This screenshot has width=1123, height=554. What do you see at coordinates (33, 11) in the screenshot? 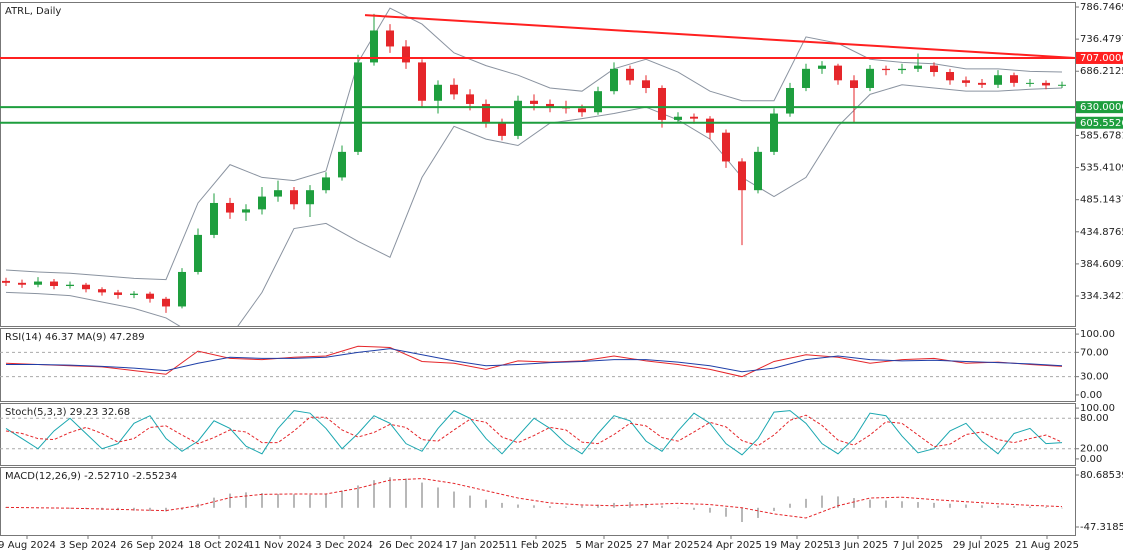
I see `panel-title: ATRL, Daily` at bounding box center [33, 11].